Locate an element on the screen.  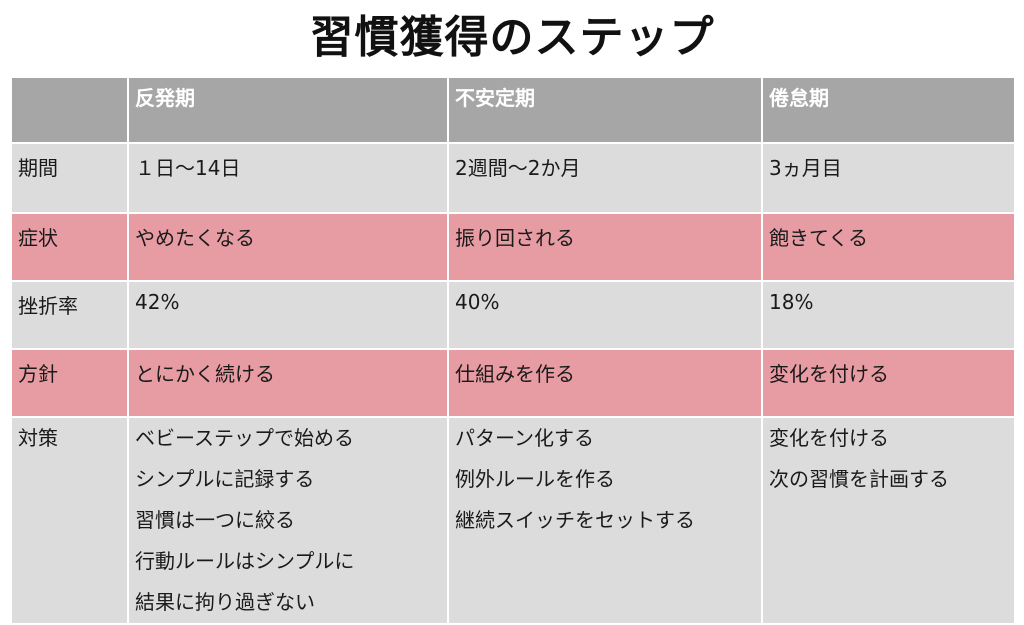
row-label: 症状 is located at coordinates (69, 247).